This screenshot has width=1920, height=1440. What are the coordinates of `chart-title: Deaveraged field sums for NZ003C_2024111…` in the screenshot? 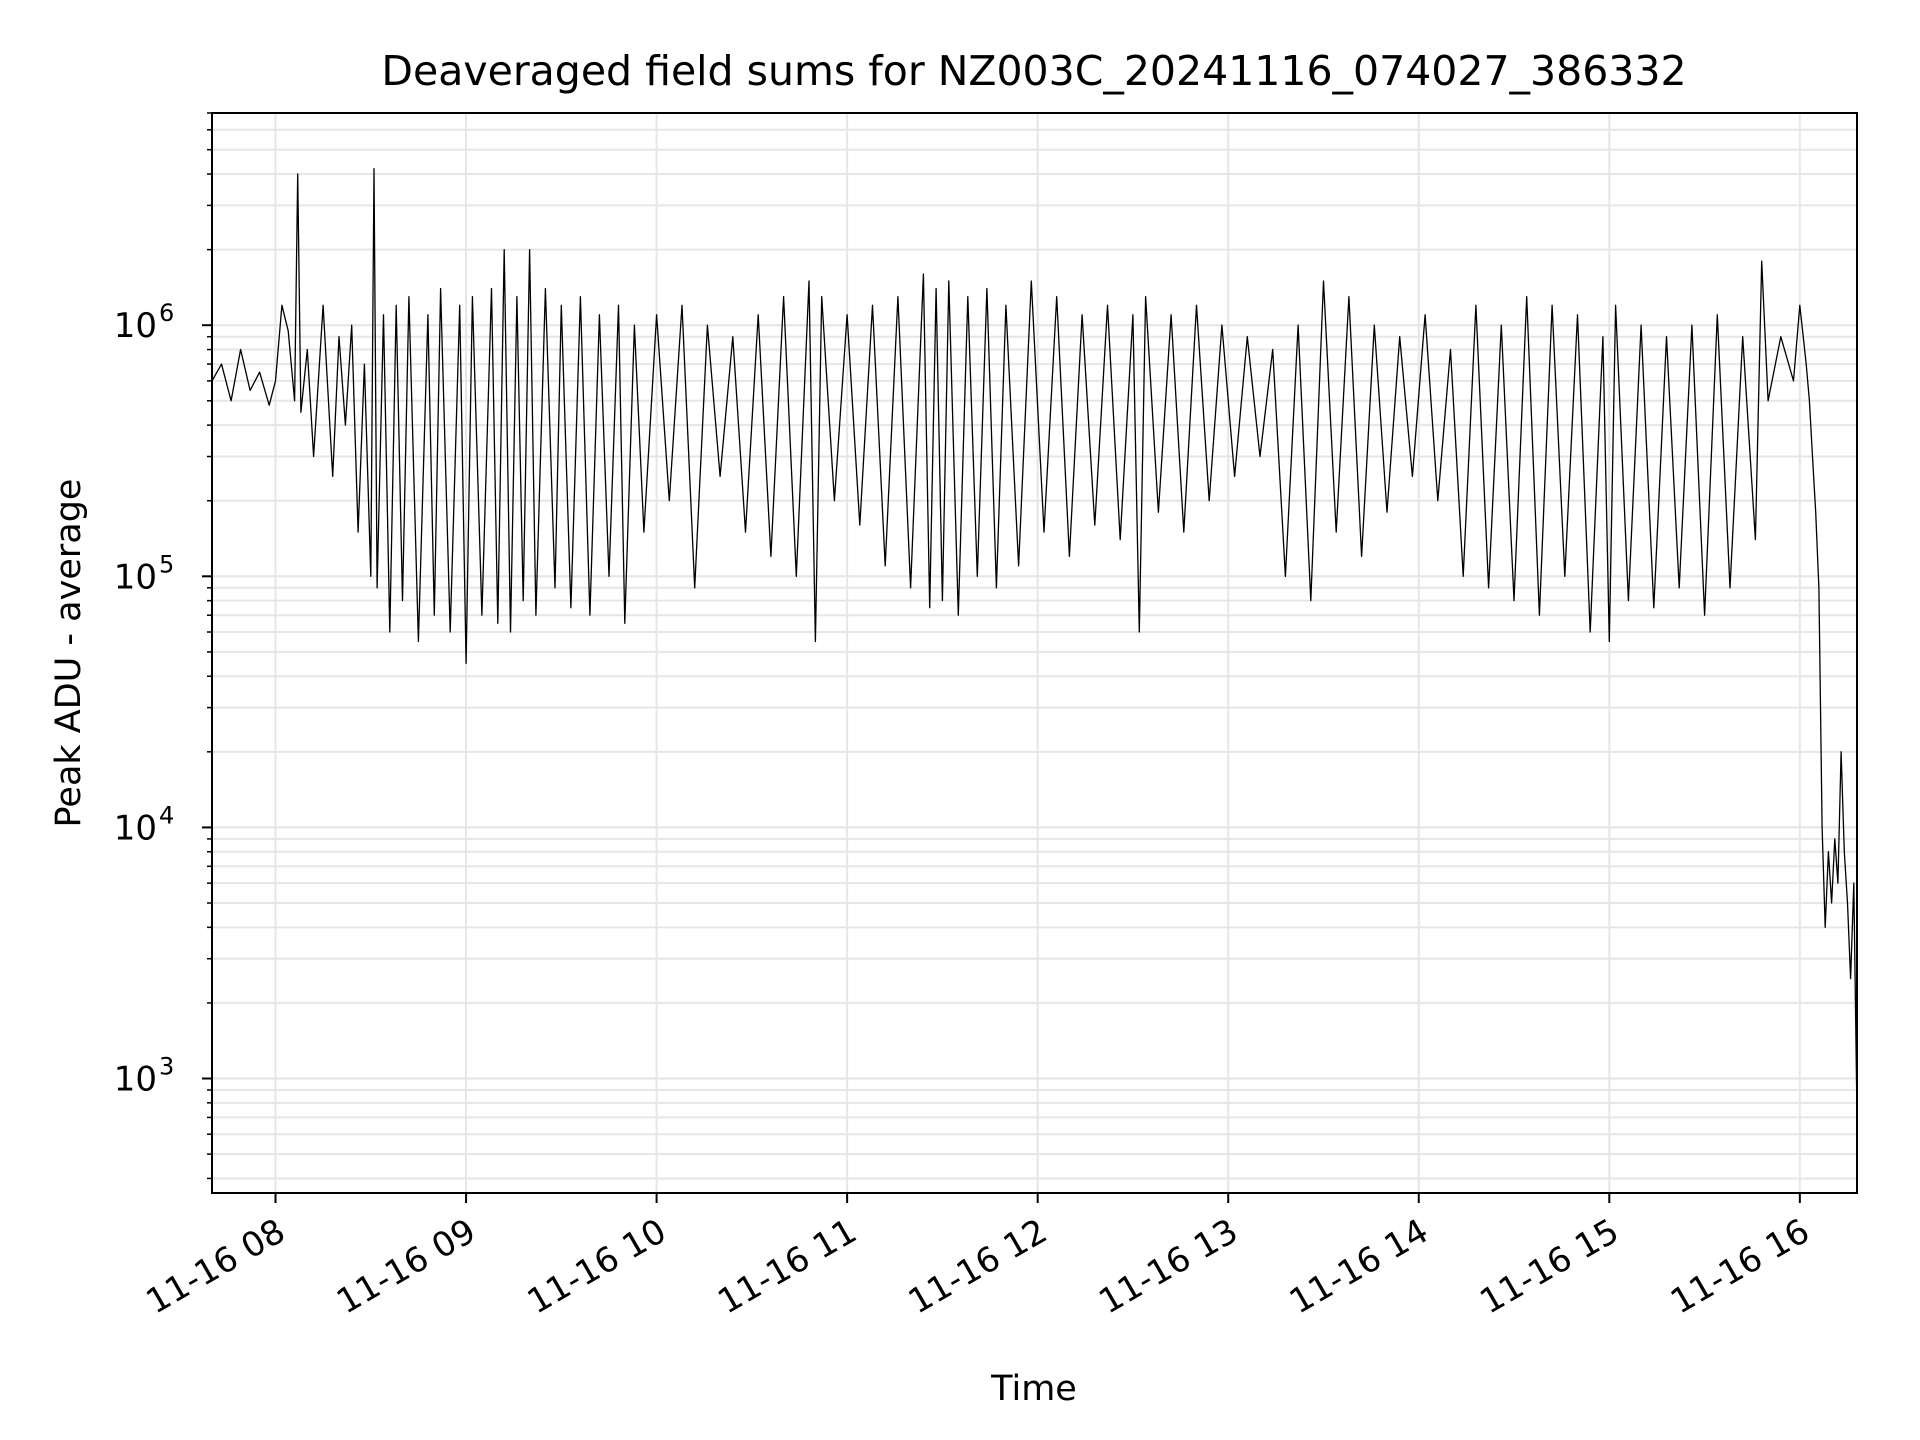 It's located at (1033, 71).